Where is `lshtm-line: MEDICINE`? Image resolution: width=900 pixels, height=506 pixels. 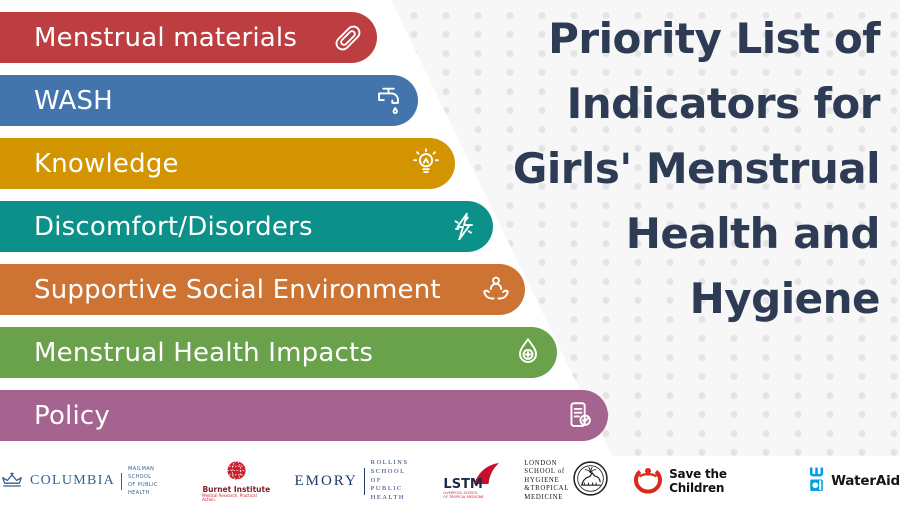 lshtm-line: MEDICINE is located at coordinates (544, 497).